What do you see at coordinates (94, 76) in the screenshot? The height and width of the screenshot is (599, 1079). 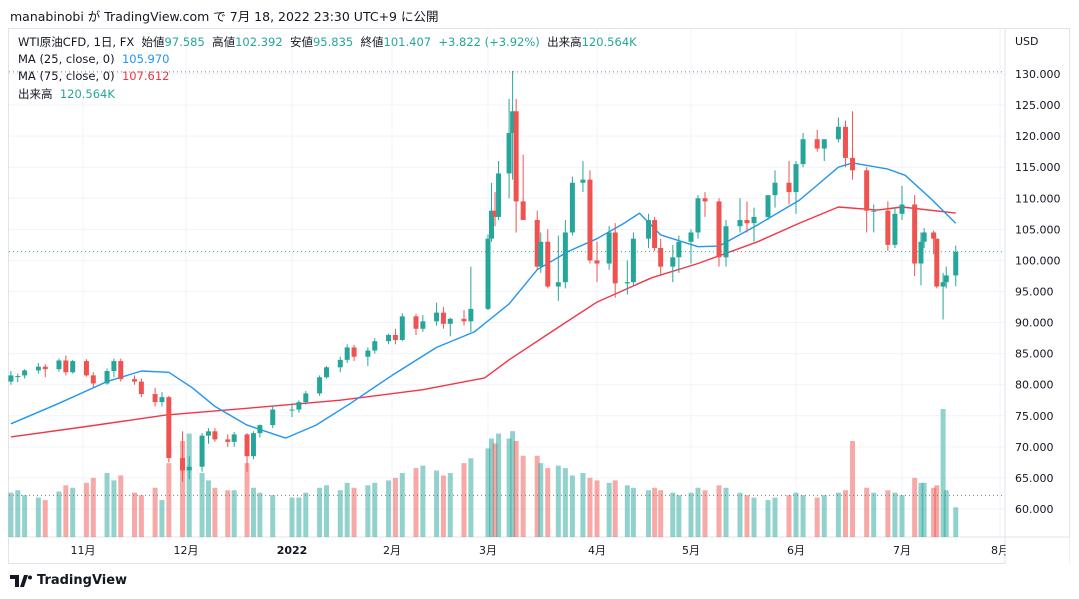 I see `ma75-legend: MA (75, close, 0) 107.612` at bounding box center [94, 76].